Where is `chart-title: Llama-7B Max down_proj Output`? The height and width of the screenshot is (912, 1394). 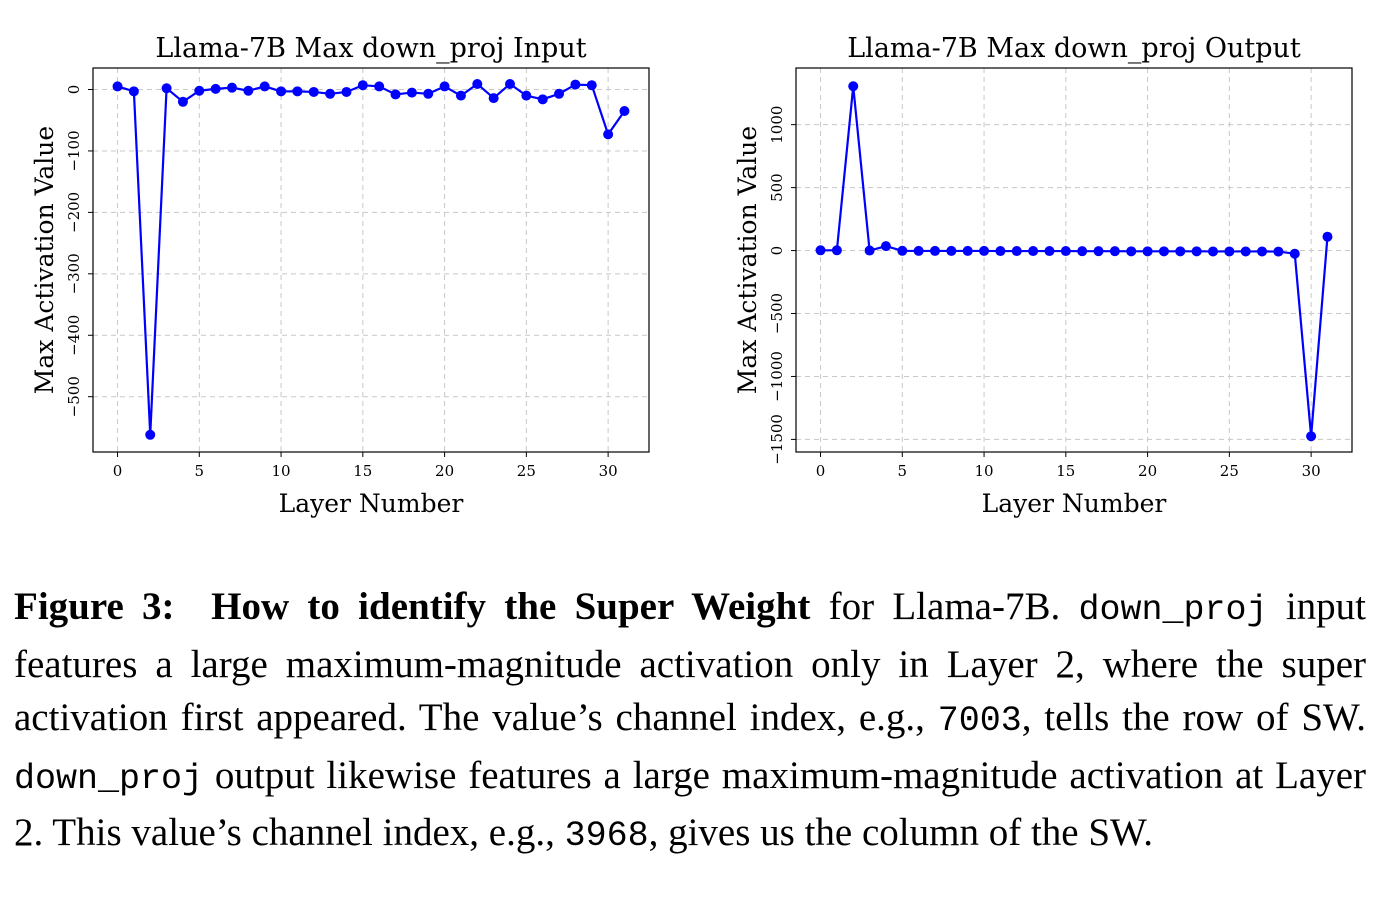
chart-title: Llama-7B Max down_proj Output is located at coordinates (1074, 48).